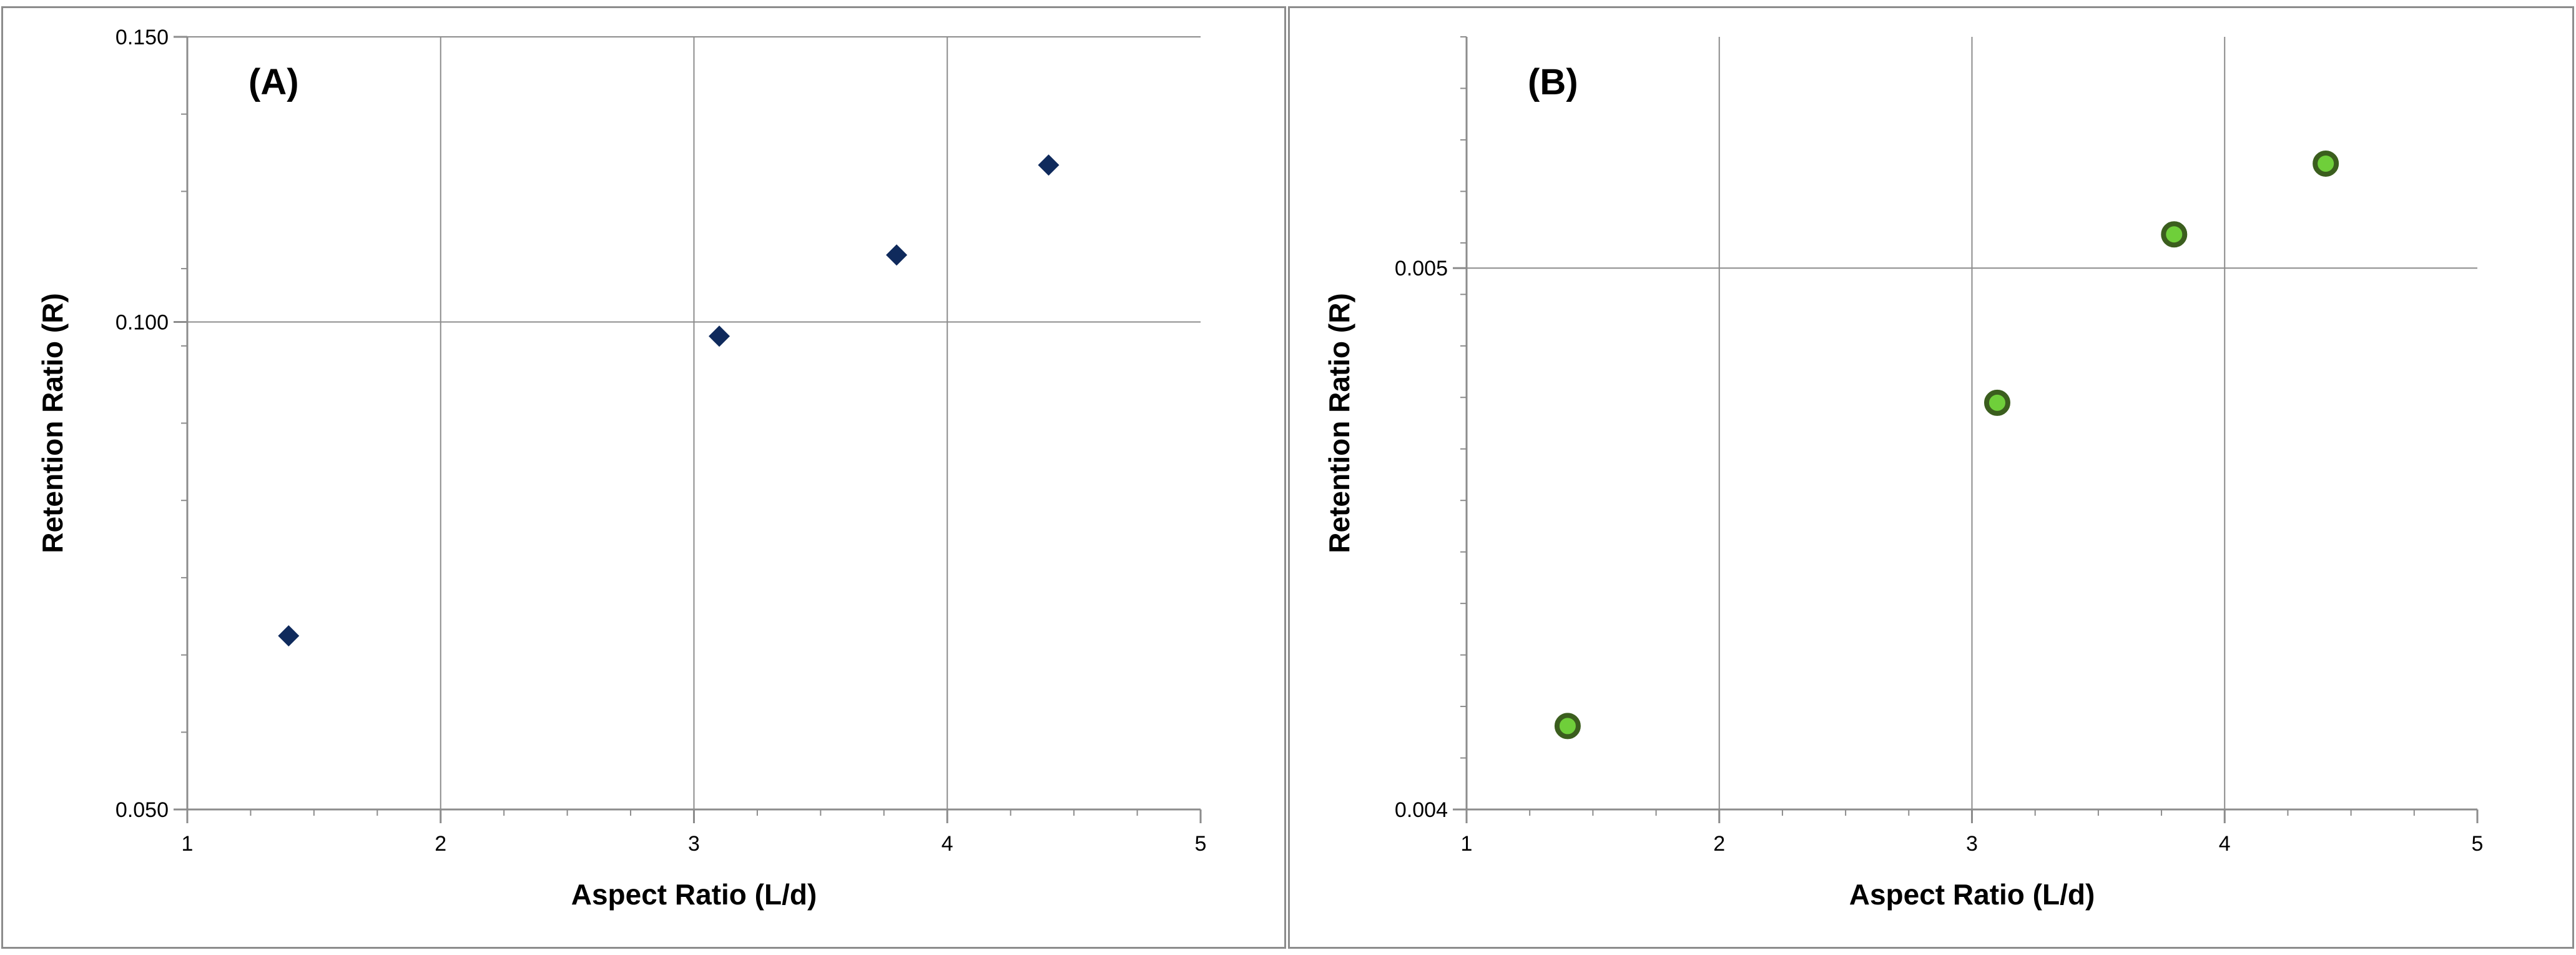 The height and width of the screenshot is (955, 2576). What do you see at coordinates (1421, 810) in the screenshot?
I see `y-tick-label: 0.004` at bounding box center [1421, 810].